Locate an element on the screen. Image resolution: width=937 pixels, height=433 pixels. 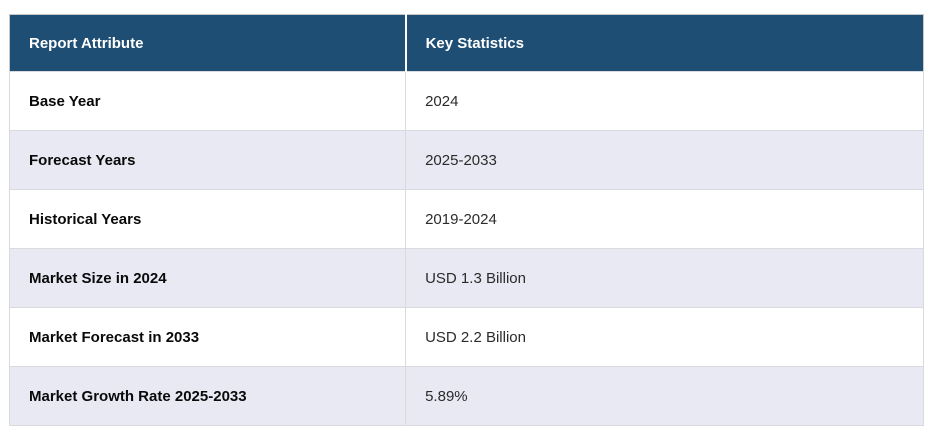
table-row: Market Size in 2024 USD 1.3 Billion is located at coordinates (466, 278).